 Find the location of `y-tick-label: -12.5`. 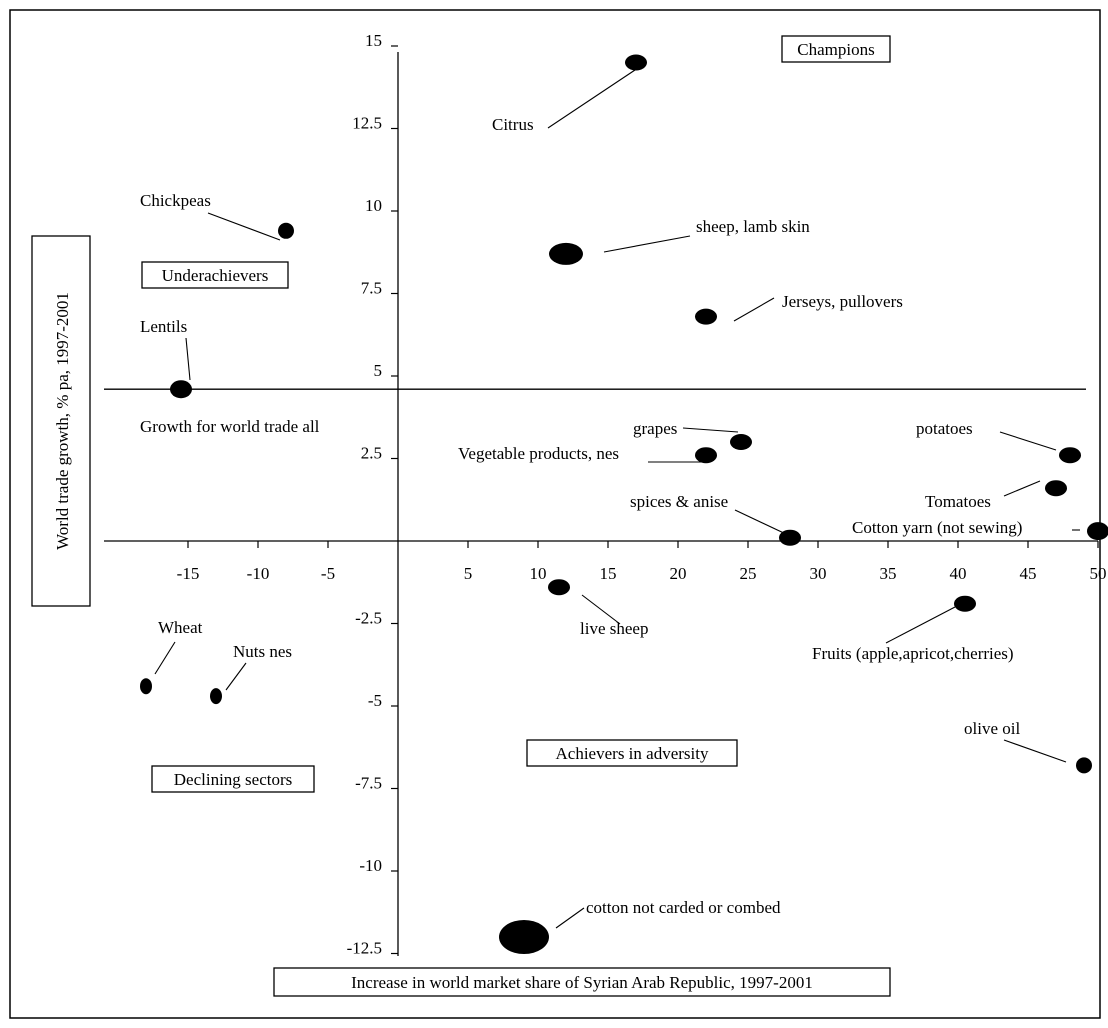

y-tick-label: -12.5 is located at coordinates (364, 948).